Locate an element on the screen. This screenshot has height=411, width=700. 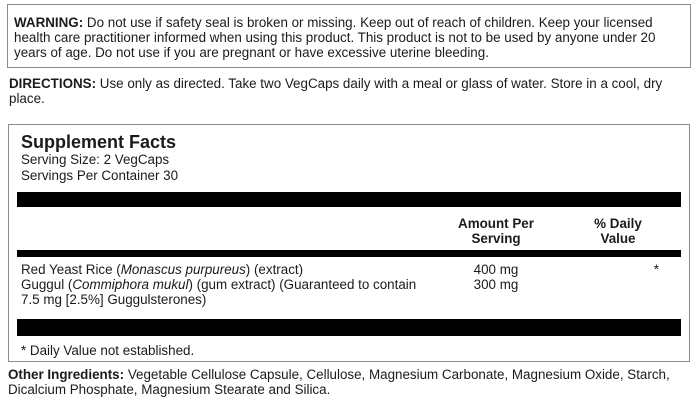
ingredient-amount: 400 mg is located at coordinates (496, 269).